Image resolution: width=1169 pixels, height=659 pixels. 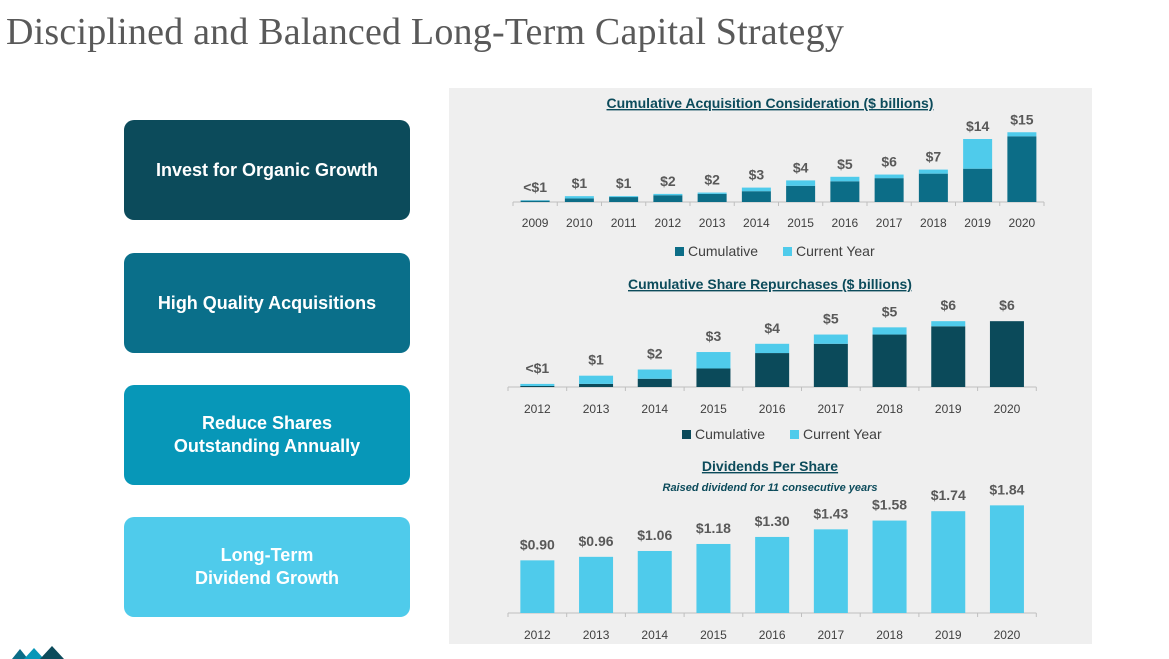 I want to click on bar-cumulative-2017, so click(x=889, y=190).